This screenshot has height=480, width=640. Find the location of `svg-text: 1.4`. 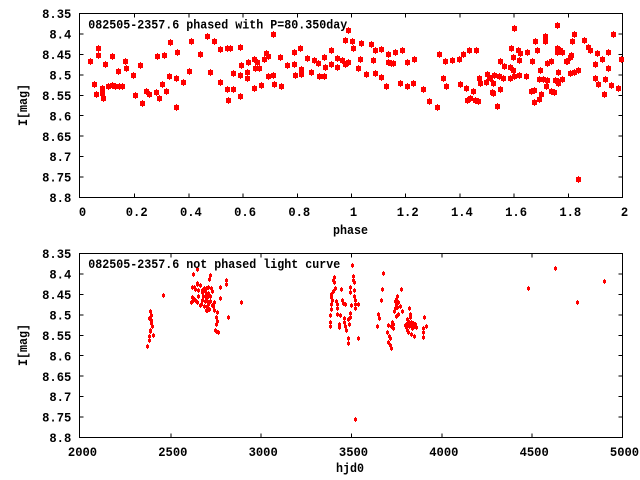

svg-text: 1.4 is located at coordinates (462, 212).